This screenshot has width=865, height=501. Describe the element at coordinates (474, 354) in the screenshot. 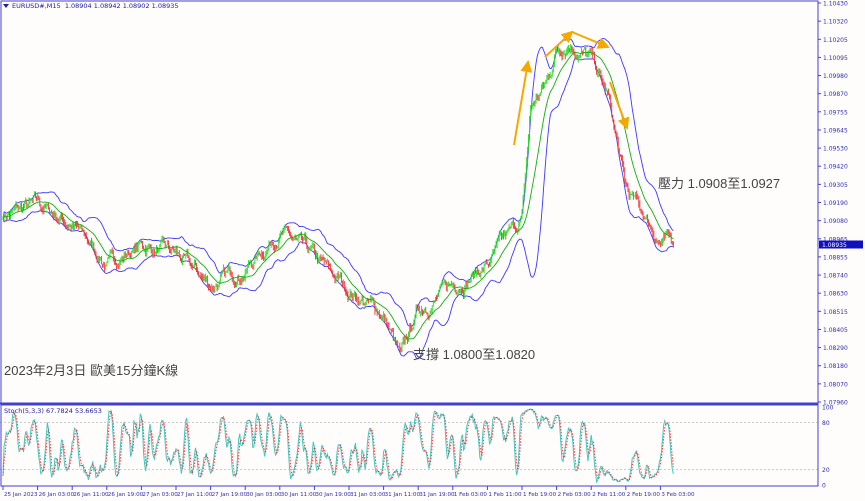

I see `support-annotation: 支撐 1.0800至1.0820` at that location.